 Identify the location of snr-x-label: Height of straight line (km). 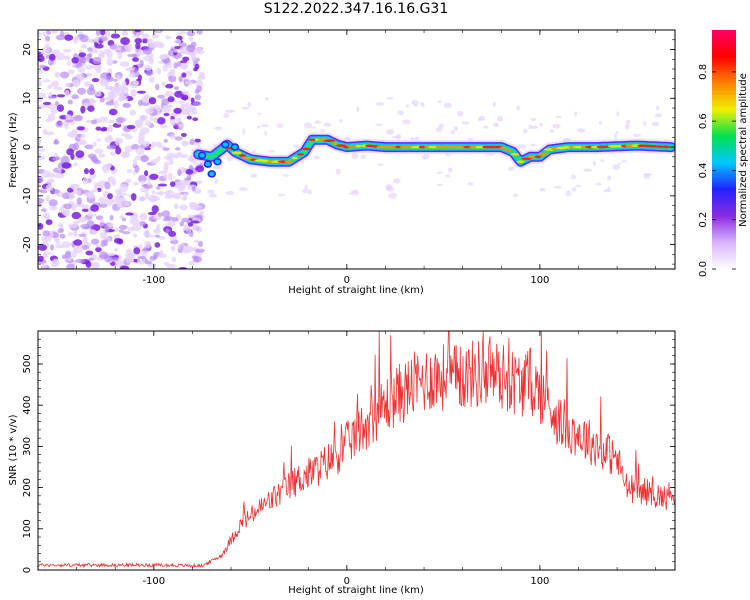
(356, 590).